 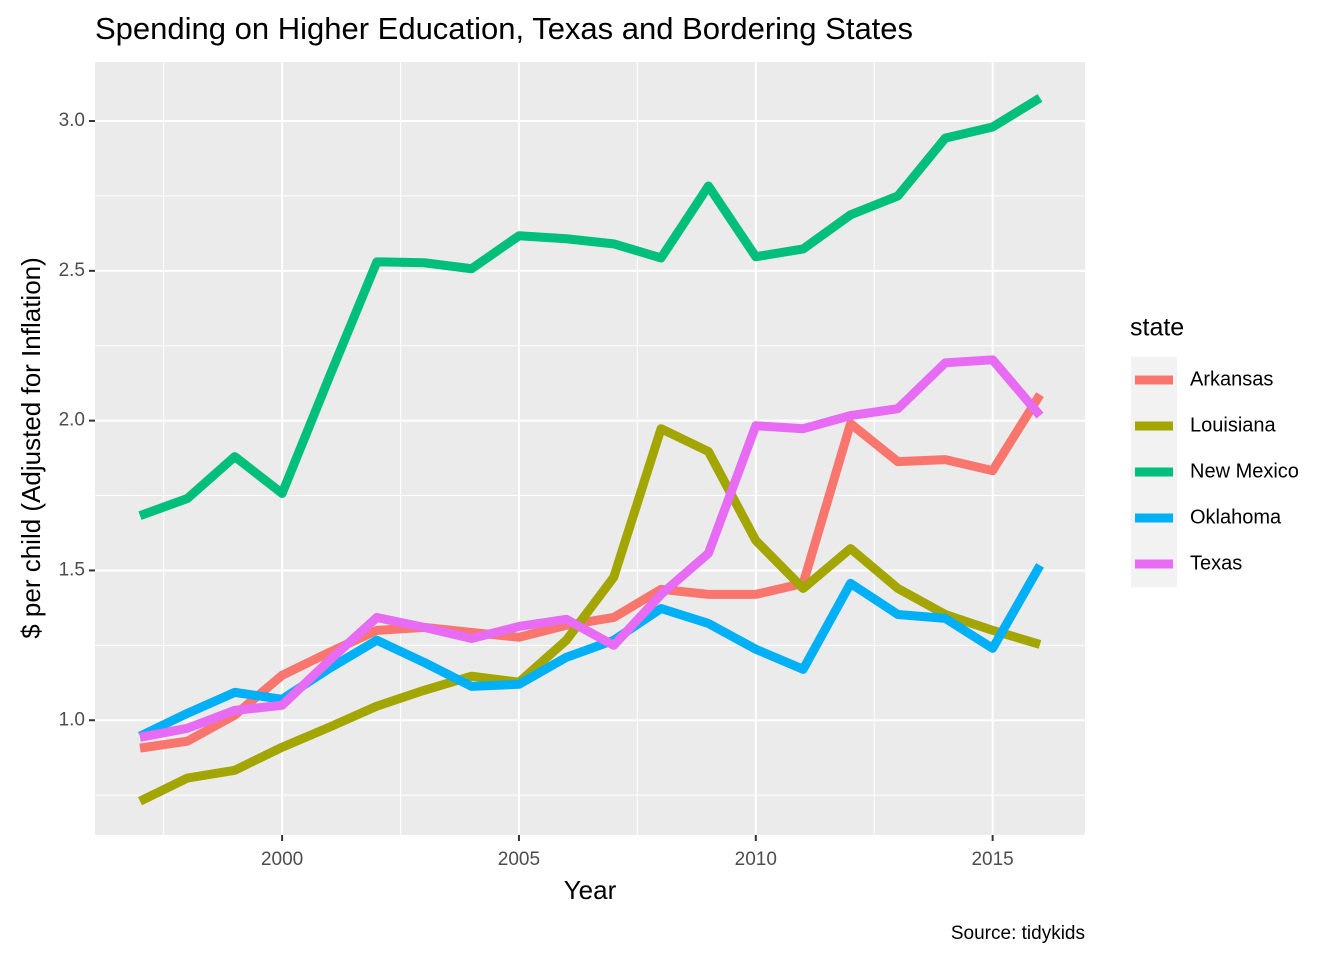 I want to click on y-tick-label: 1.0, so click(x=72, y=719).